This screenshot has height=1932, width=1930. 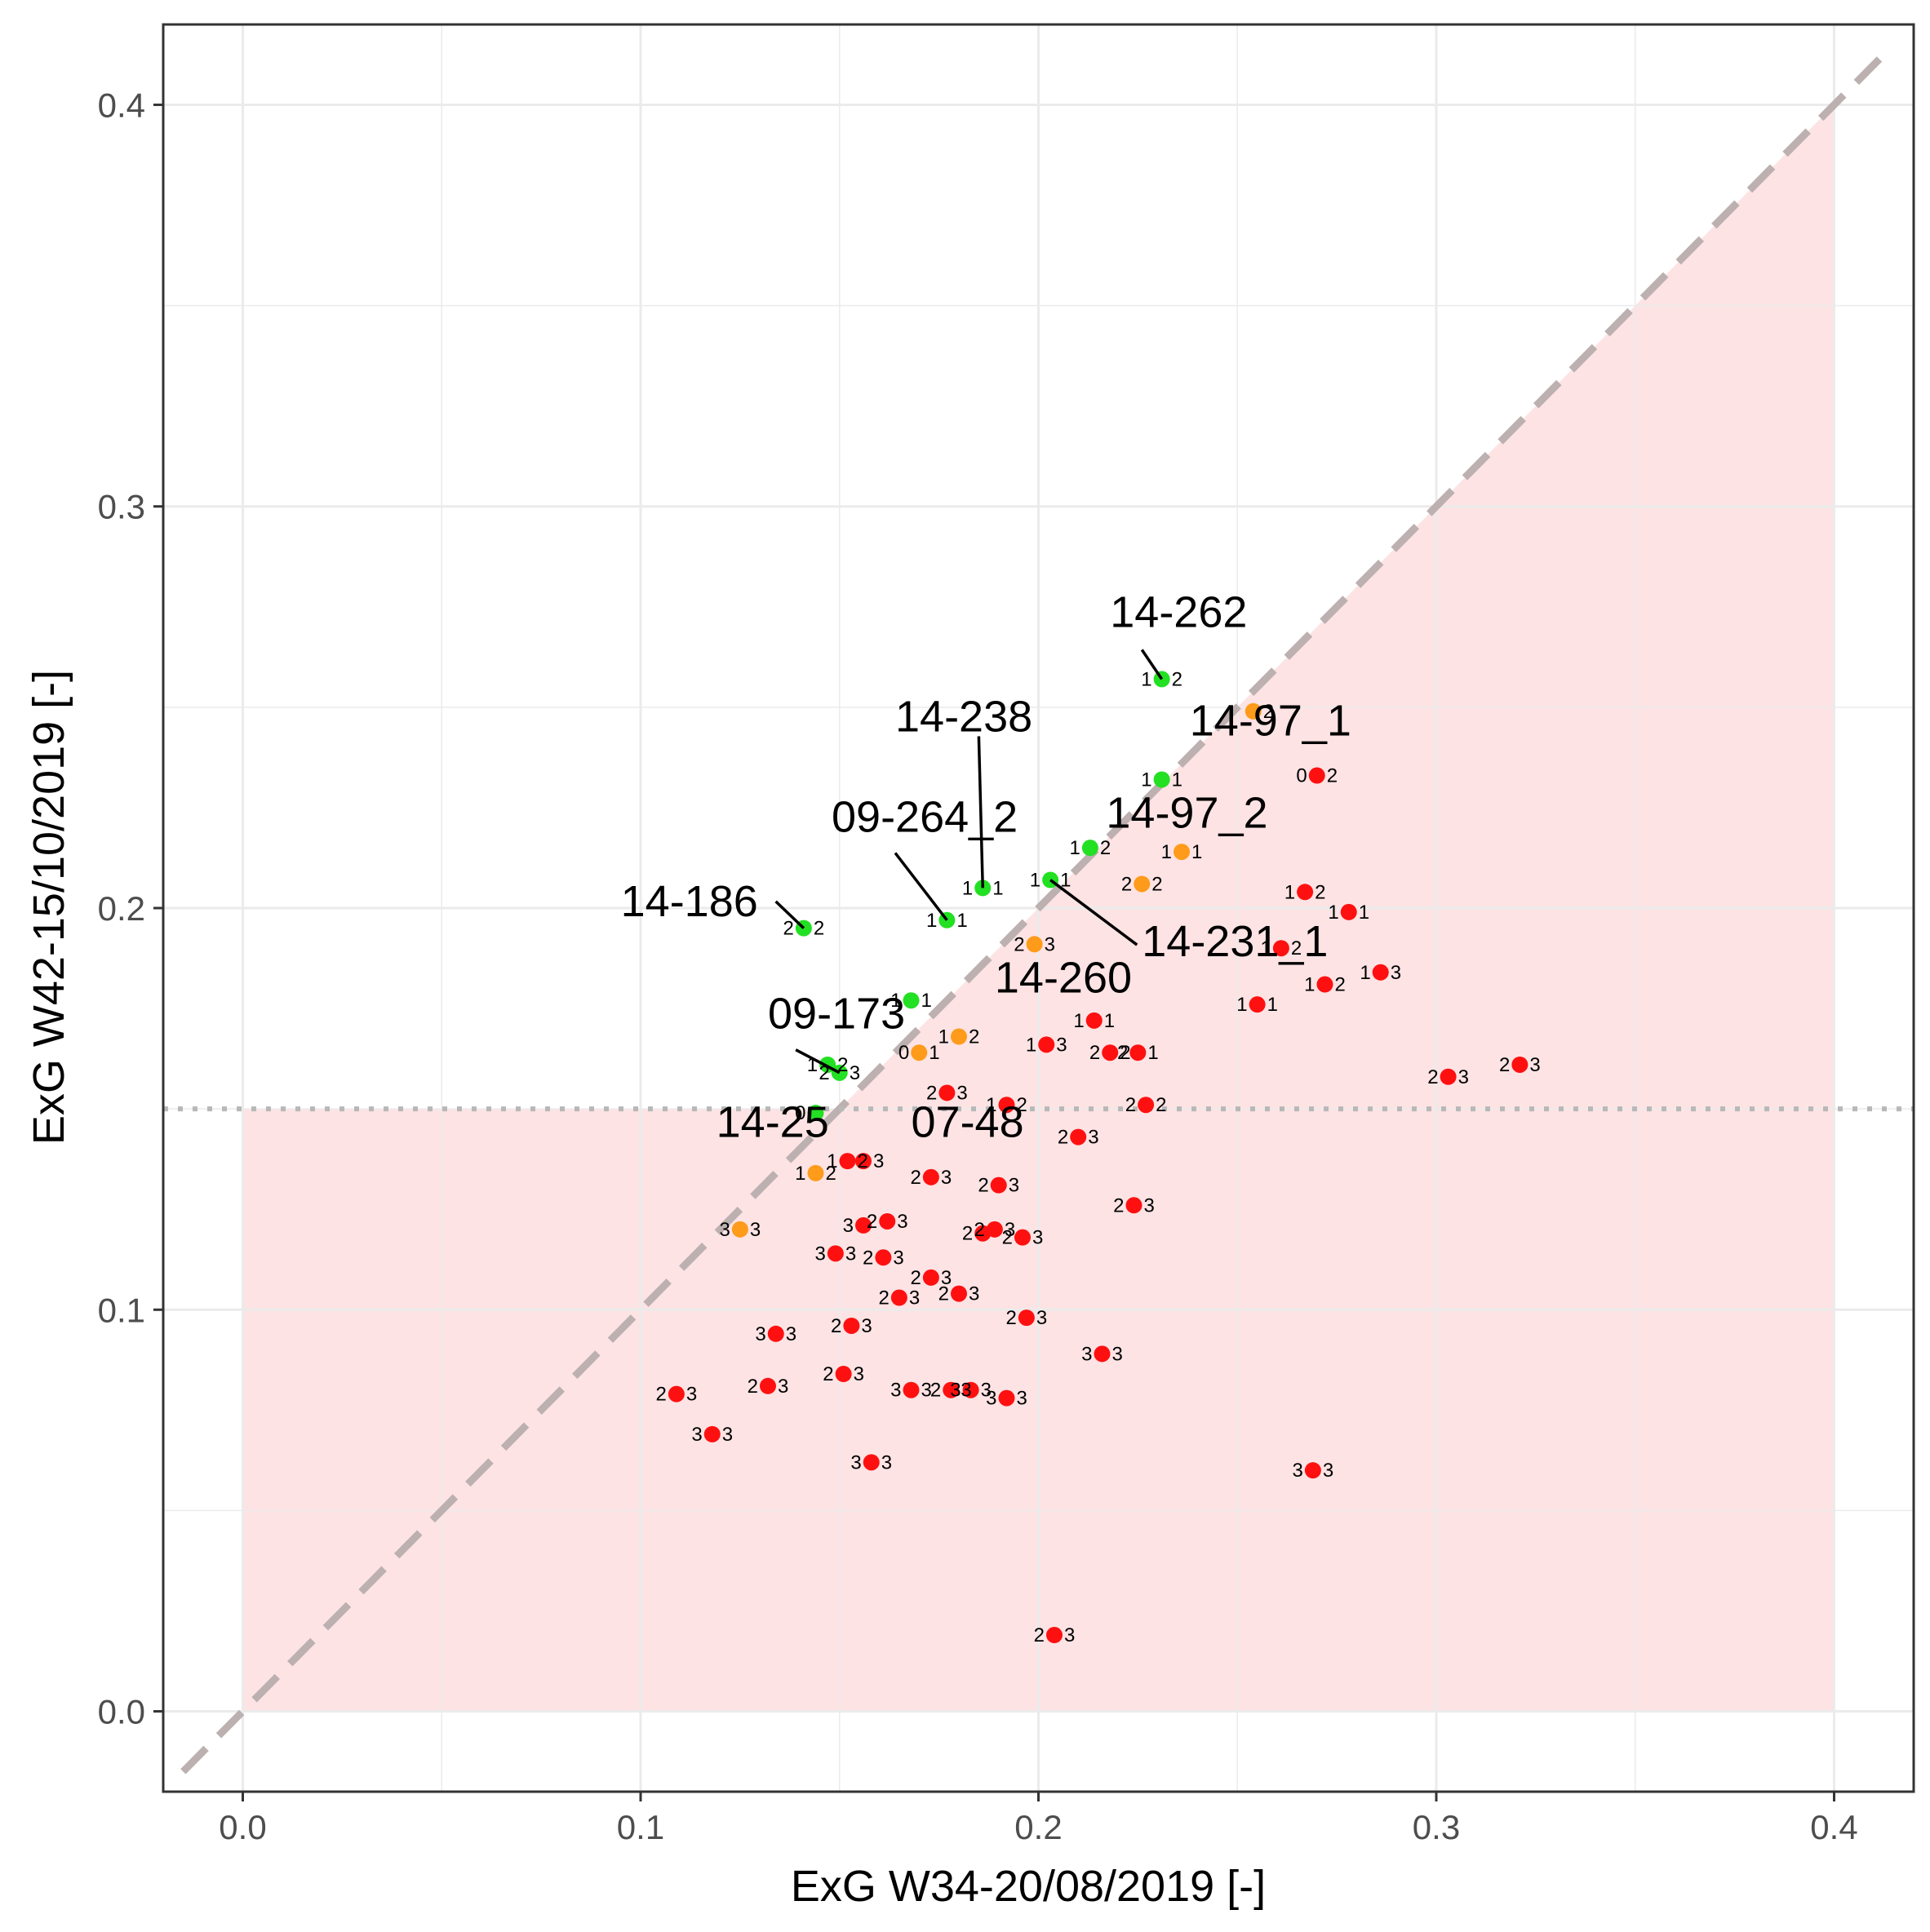 I want to click on y-tick-label: 0.0, so click(x=121, y=1712).